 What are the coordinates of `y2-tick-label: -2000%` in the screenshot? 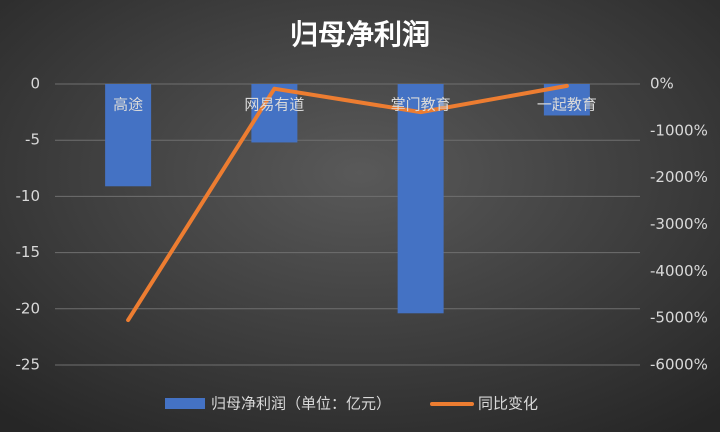 It's located at (679, 177).